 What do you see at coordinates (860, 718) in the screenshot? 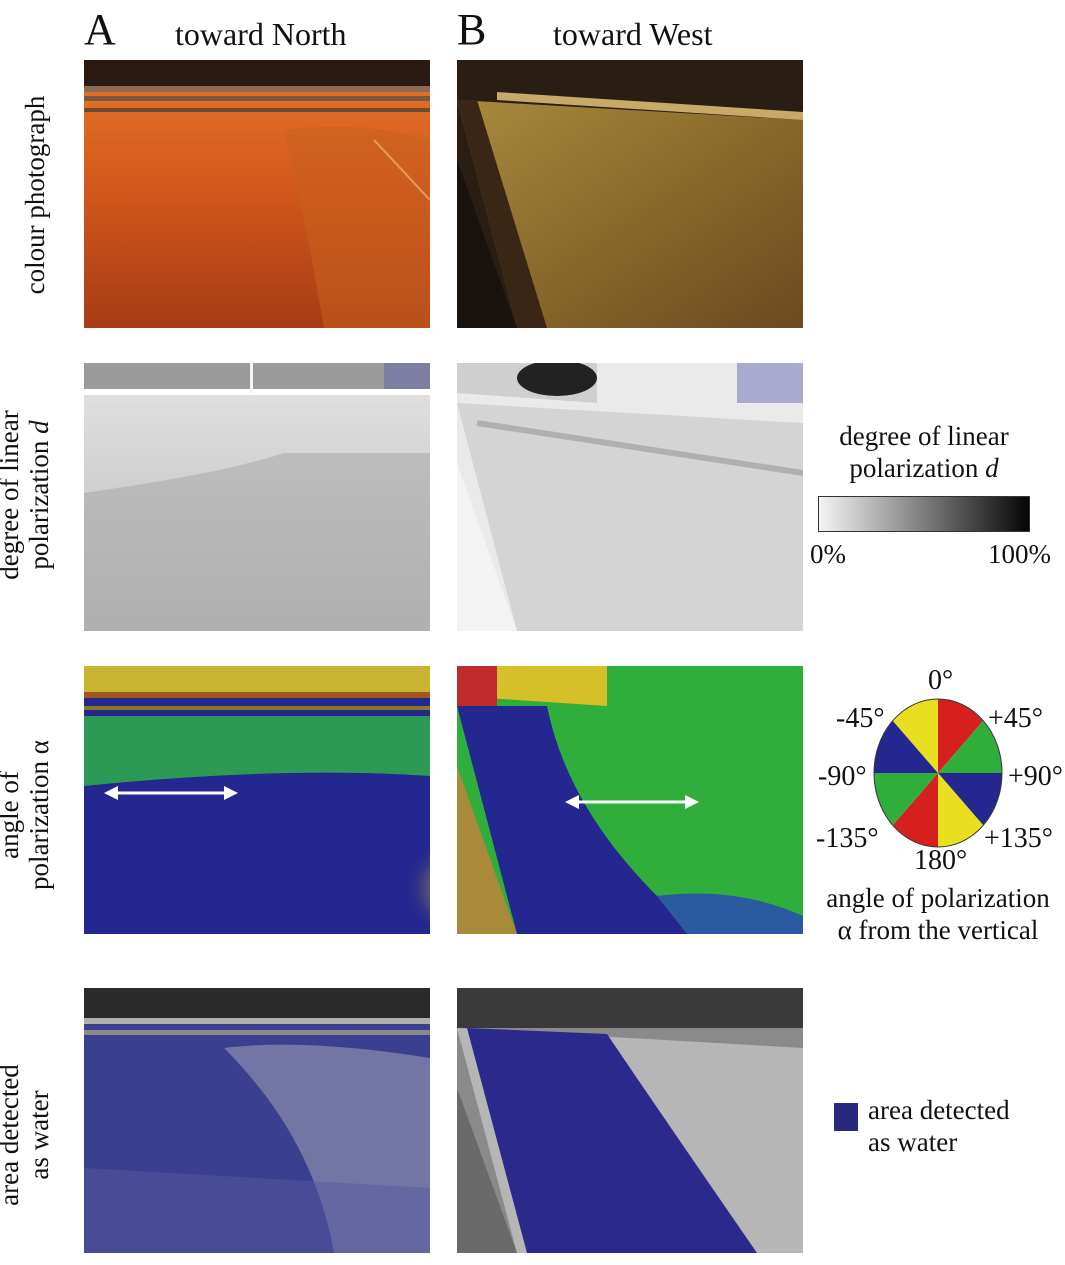
I see `aop-label-minus45: -45°` at bounding box center [860, 718].